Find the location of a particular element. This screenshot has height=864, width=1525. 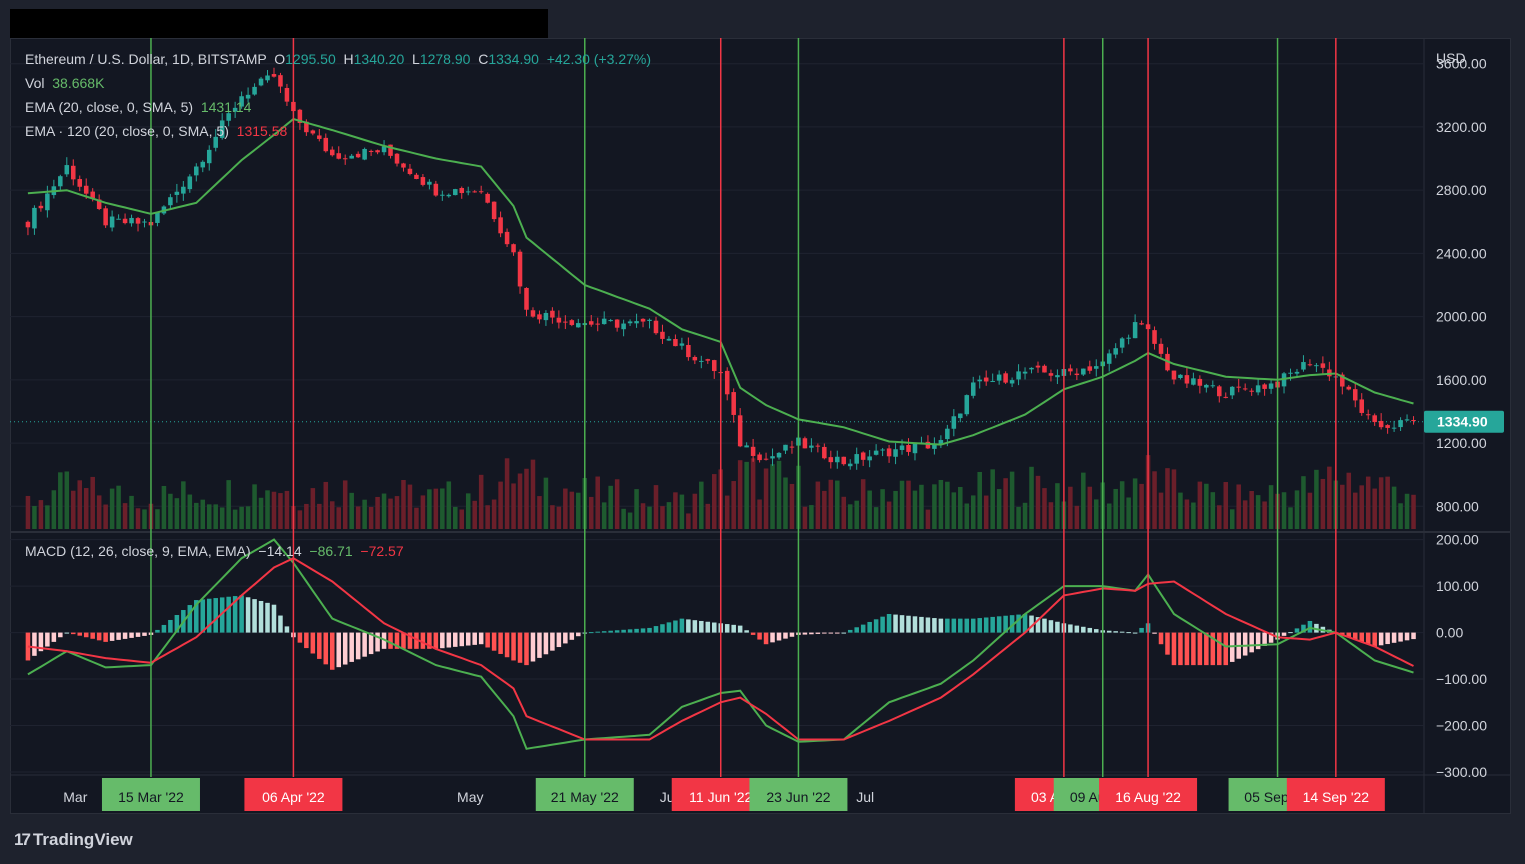

price-axis-unit: USD is located at coordinates (1451, 58).